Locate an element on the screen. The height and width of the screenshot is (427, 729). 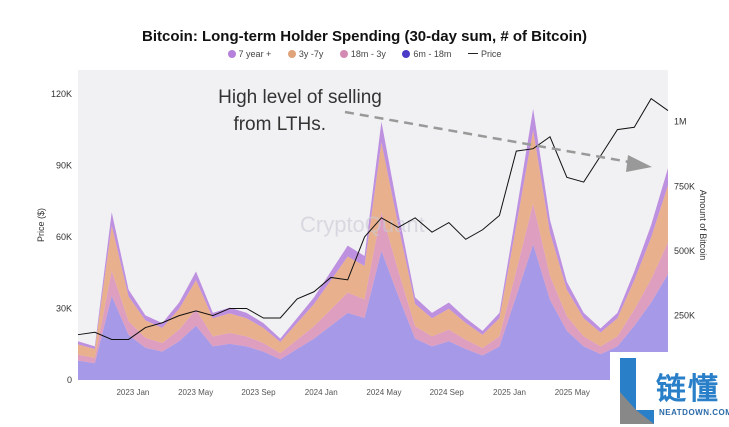
legend-3y-7y: 3y -7y is located at coordinates (305, 54).